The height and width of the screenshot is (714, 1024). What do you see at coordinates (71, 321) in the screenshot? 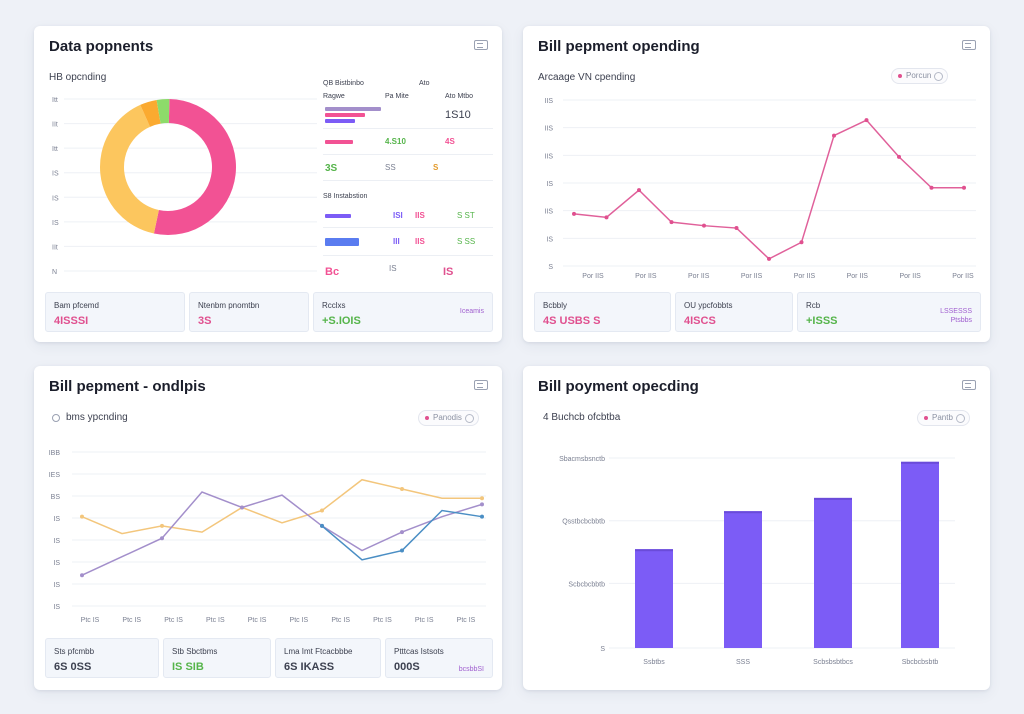
I see `stat-value: 4ISSSI` at bounding box center [71, 321].